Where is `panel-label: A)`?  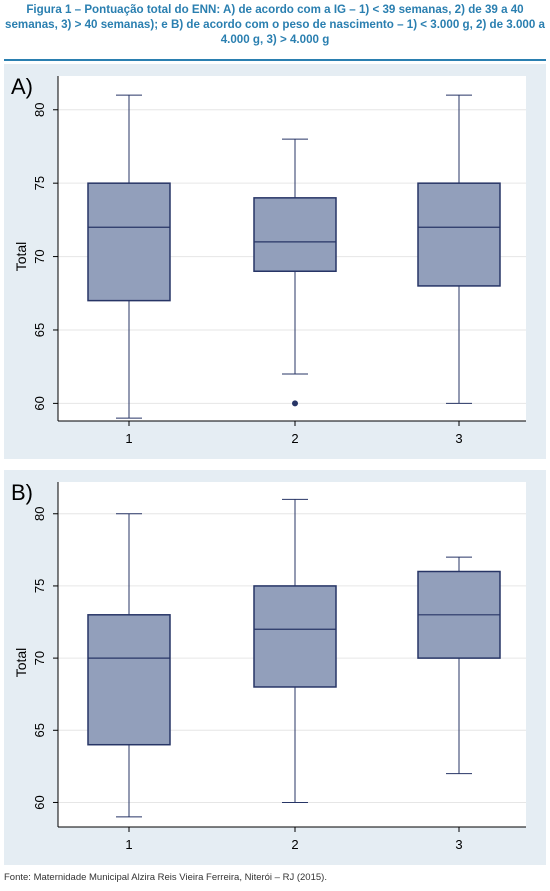 panel-label: A) is located at coordinates (22, 86).